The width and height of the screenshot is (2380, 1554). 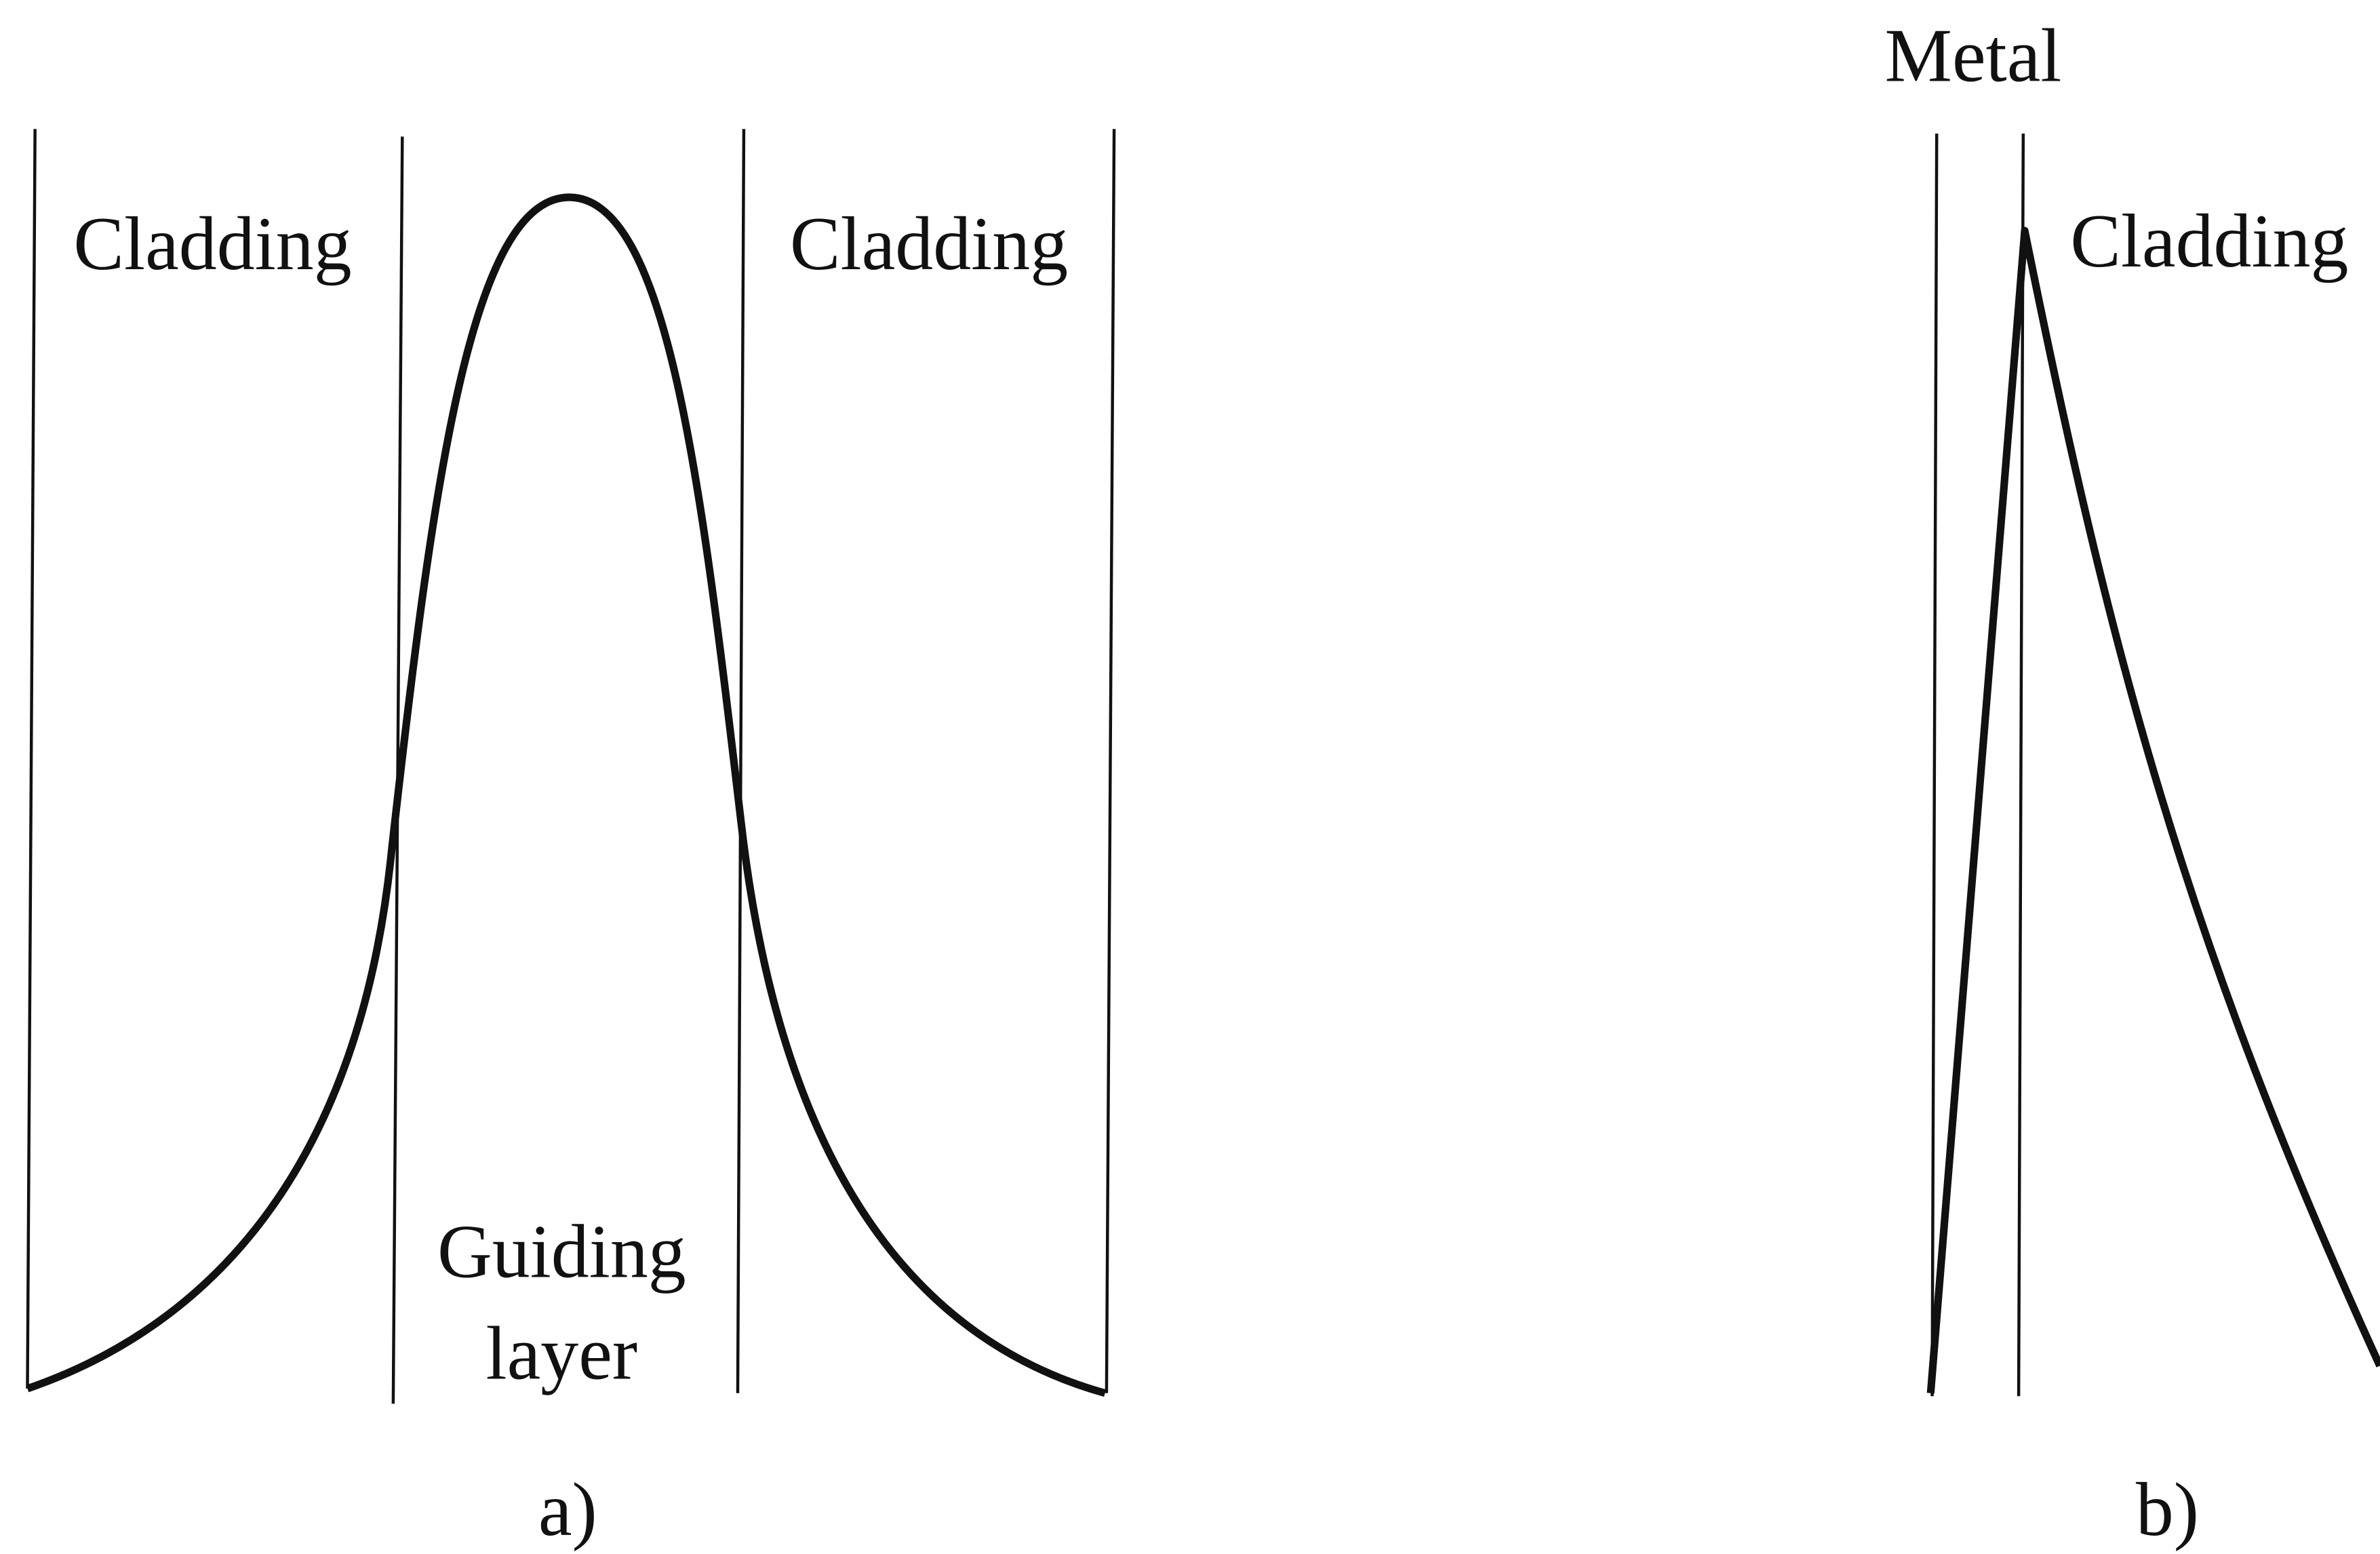 What do you see at coordinates (1972, 56) in the screenshot?
I see `region-label: Metal` at bounding box center [1972, 56].